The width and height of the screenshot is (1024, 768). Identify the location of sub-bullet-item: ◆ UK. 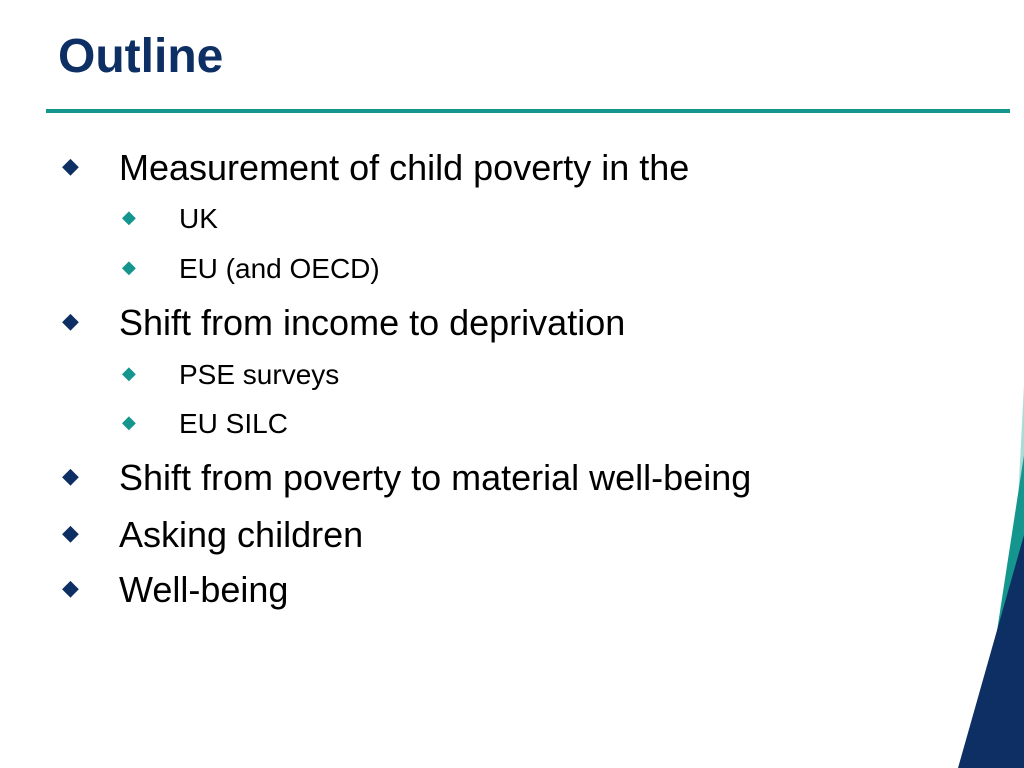
(170, 219).